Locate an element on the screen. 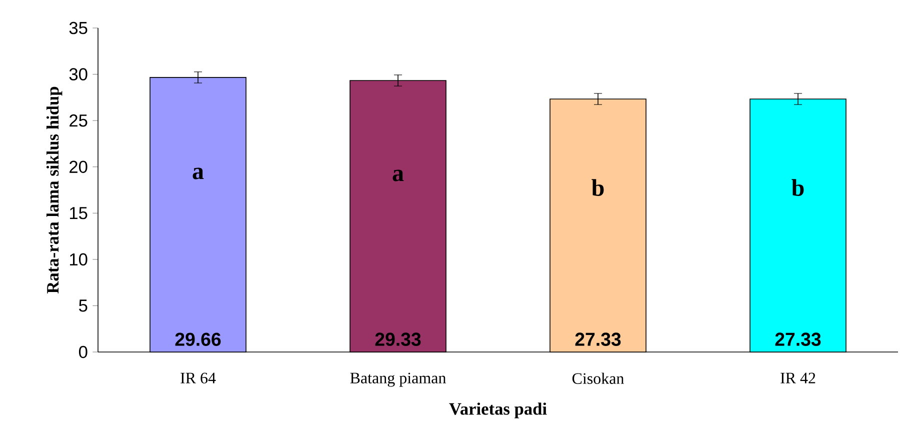  y-tick-label: 35 is located at coordinates (78, 28).